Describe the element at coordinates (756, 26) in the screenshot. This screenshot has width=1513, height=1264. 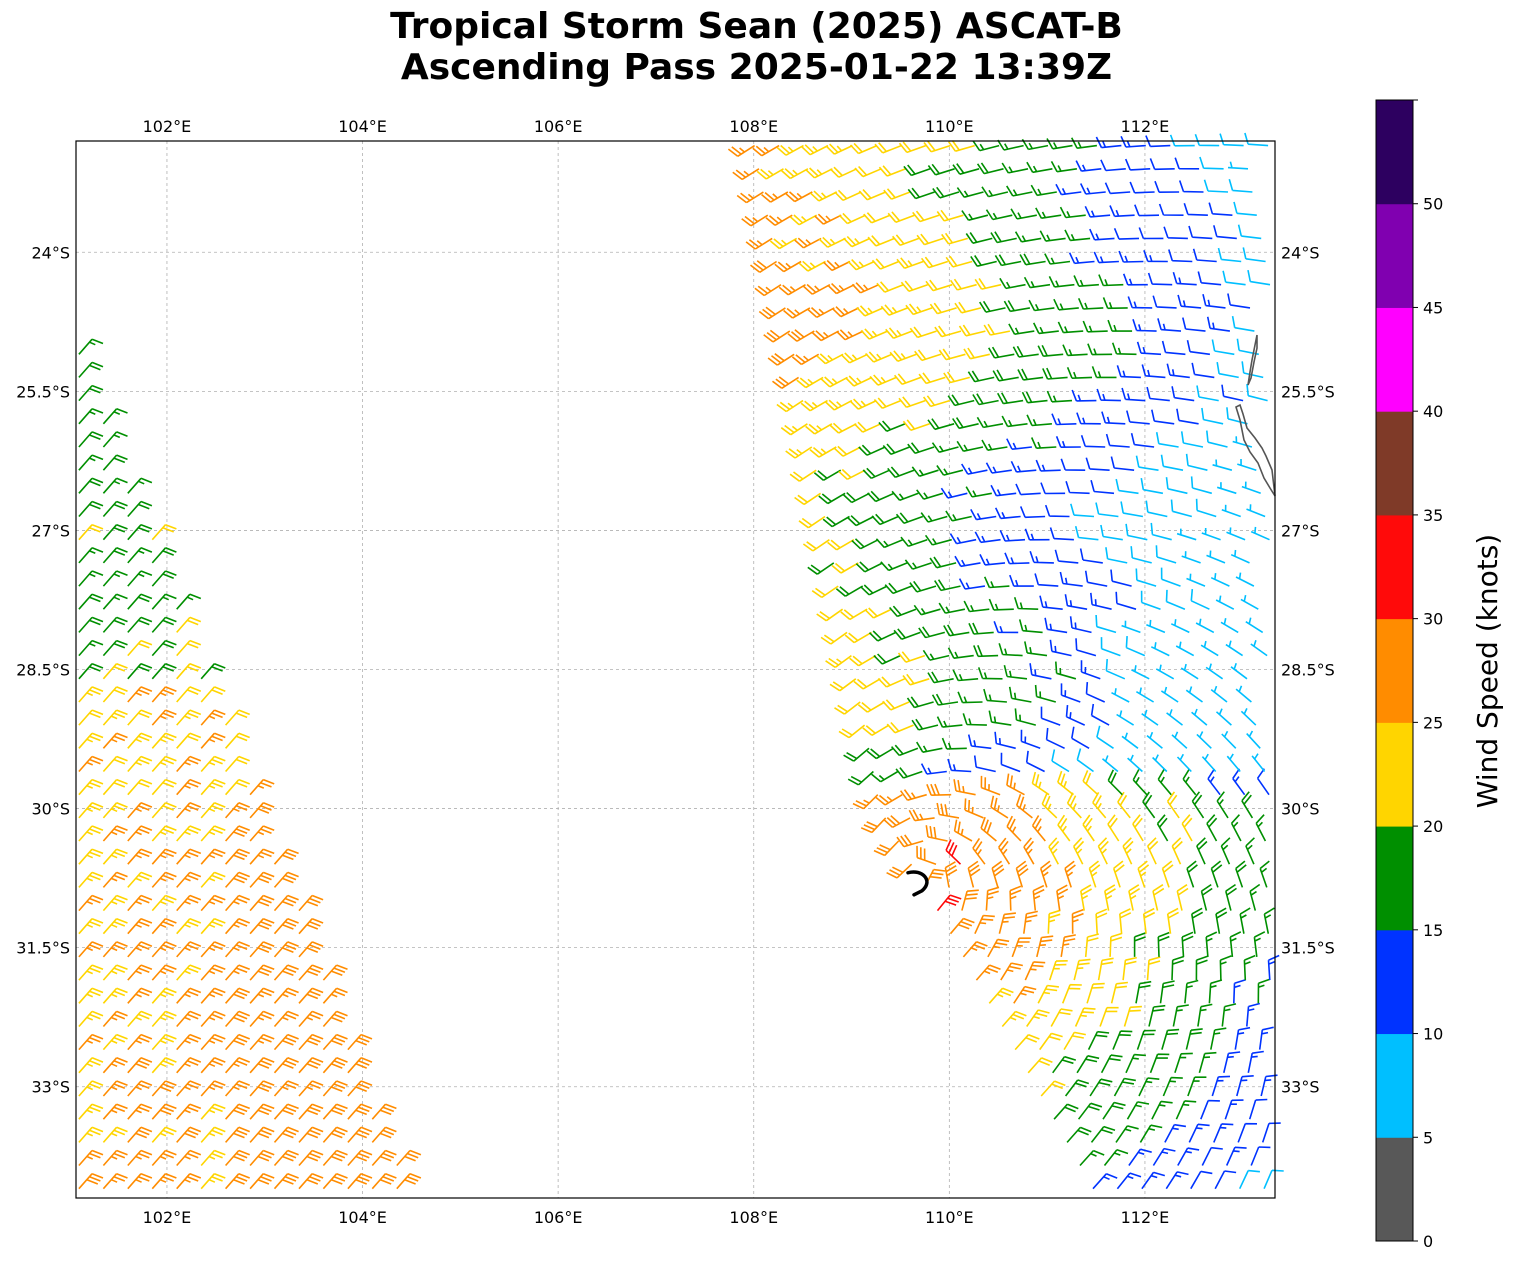
I see `chart-title-line1: Tropical Storm Sean (2025) ASCAT-B` at that location.